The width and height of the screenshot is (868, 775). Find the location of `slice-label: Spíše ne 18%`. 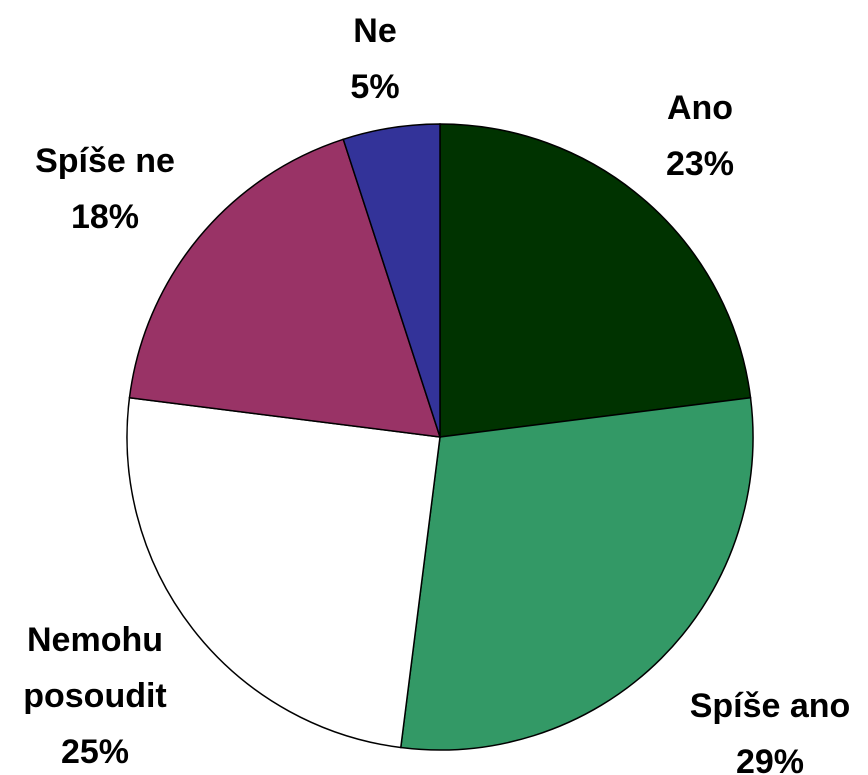

slice-label: Spíše ne 18% is located at coordinates (107, 189).